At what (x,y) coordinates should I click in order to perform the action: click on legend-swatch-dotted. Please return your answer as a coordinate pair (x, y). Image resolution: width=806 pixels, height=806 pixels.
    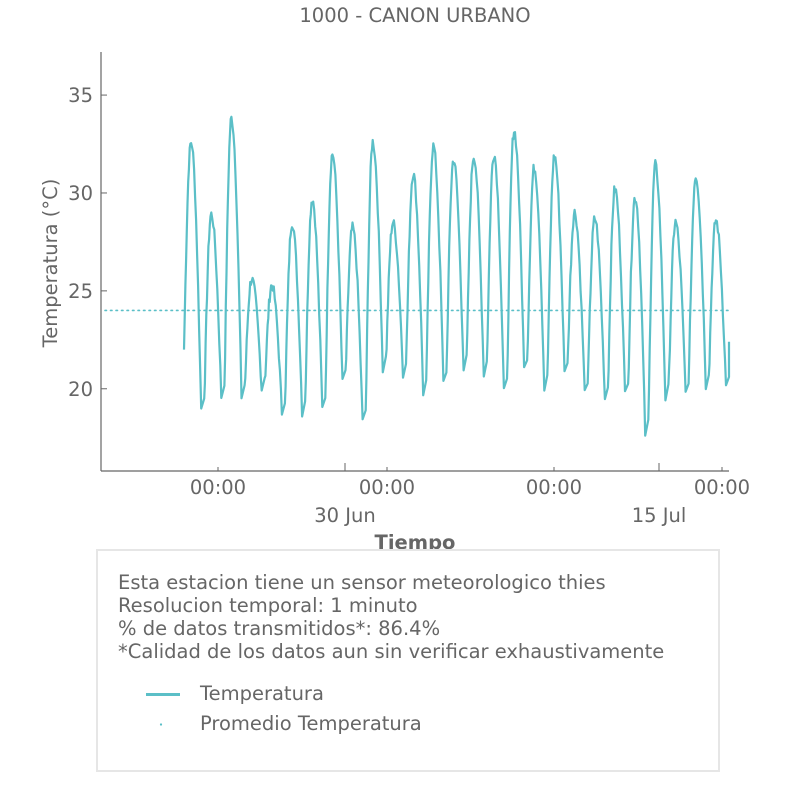
    Looking at the image, I should click on (163, 724).